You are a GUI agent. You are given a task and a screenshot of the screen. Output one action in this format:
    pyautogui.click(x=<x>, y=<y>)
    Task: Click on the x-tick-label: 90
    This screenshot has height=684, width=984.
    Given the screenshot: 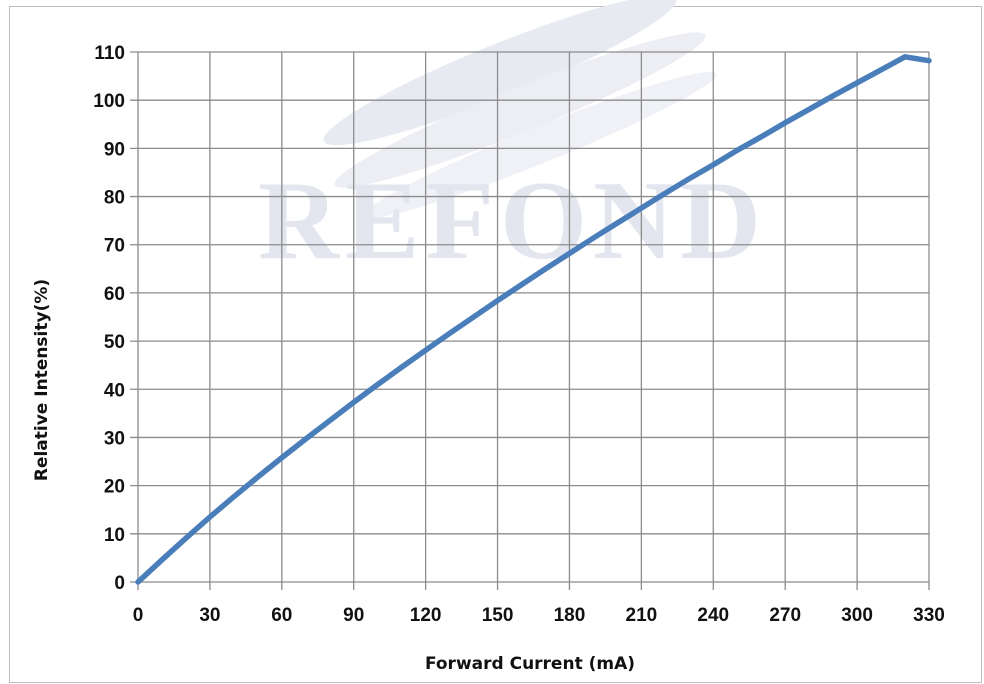 What is the action you would take?
    pyautogui.click(x=353, y=615)
    